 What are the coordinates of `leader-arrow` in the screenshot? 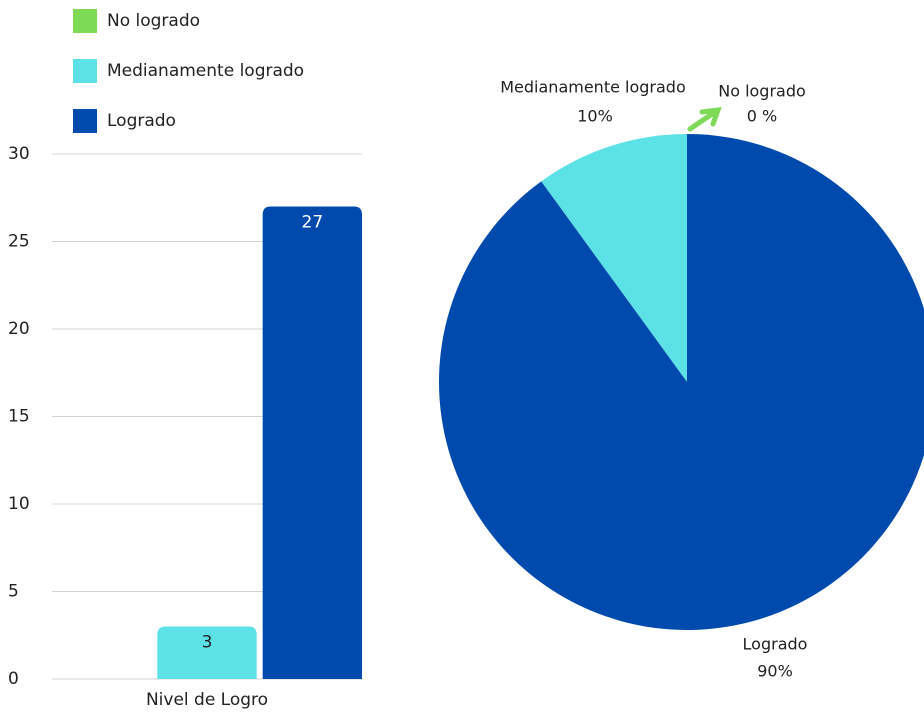 It's located at (704, 119).